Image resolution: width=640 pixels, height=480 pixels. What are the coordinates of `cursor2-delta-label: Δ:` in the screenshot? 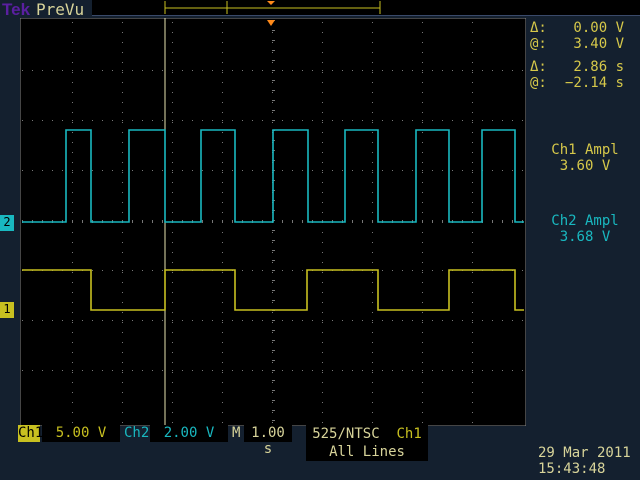 It's located at (538, 67).